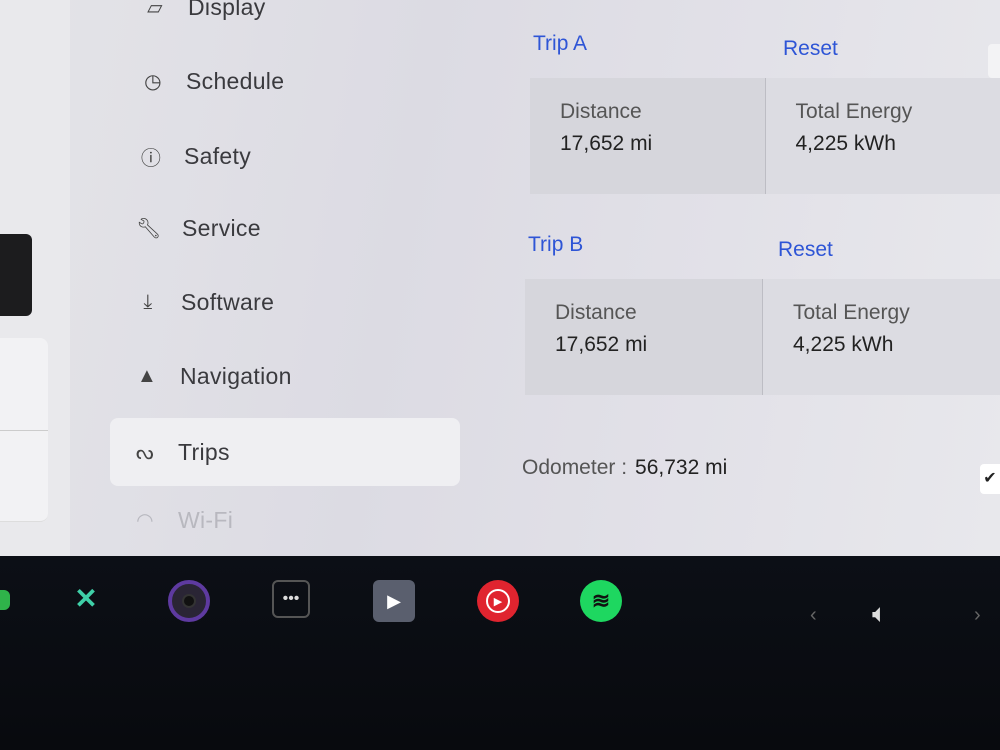  I want to click on chevron-right-icon: ›, so click(977, 615).